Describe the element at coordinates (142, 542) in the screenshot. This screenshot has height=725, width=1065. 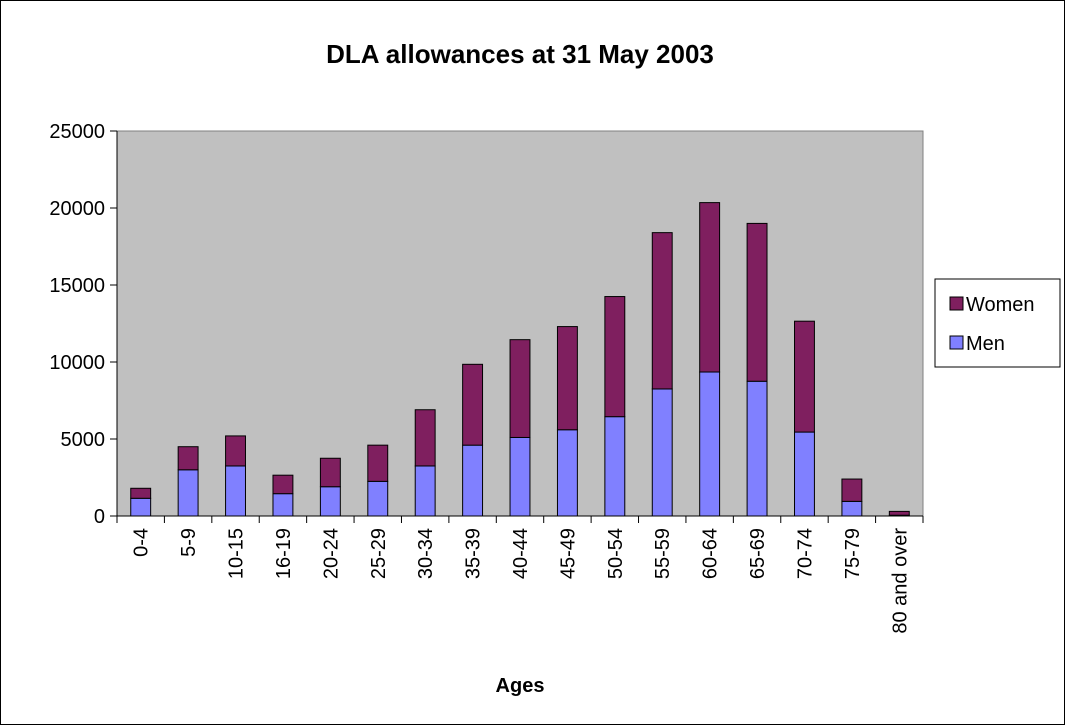
I see `x-tick-label: 0-4` at that location.